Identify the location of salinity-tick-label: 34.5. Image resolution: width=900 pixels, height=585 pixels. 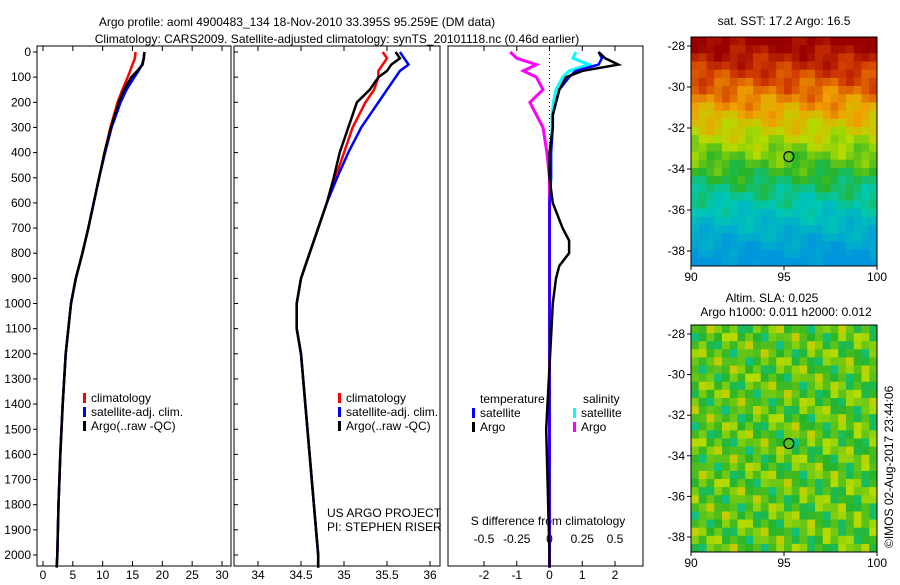
(301, 574).